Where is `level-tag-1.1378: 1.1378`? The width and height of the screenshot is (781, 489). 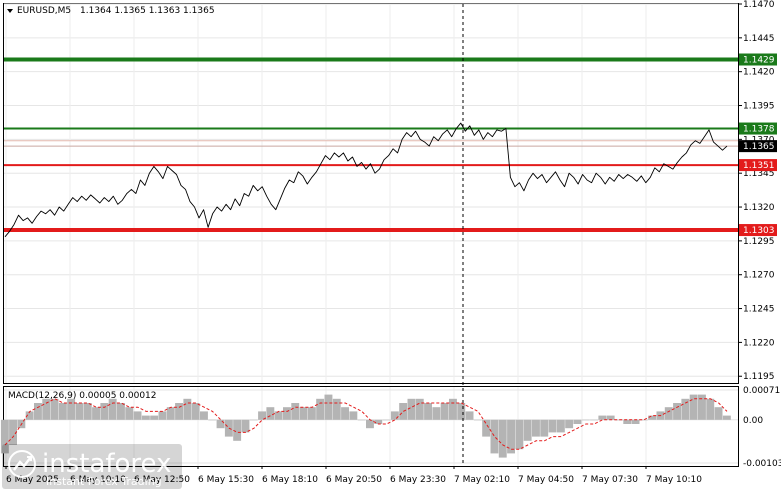 level-tag-1.1378: 1.1378 is located at coordinates (759, 130).